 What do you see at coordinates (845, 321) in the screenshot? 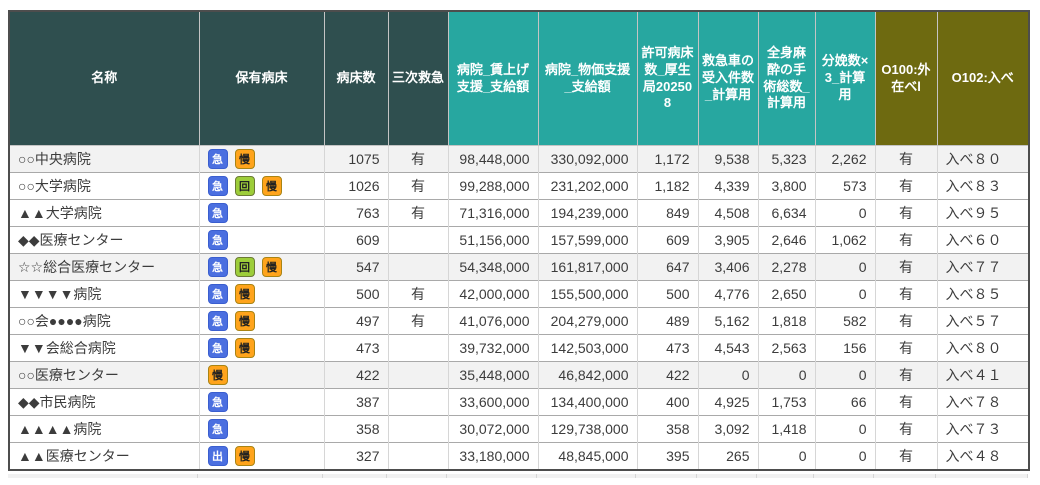
I see `cell-births: 582` at bounding box center [845, 321].